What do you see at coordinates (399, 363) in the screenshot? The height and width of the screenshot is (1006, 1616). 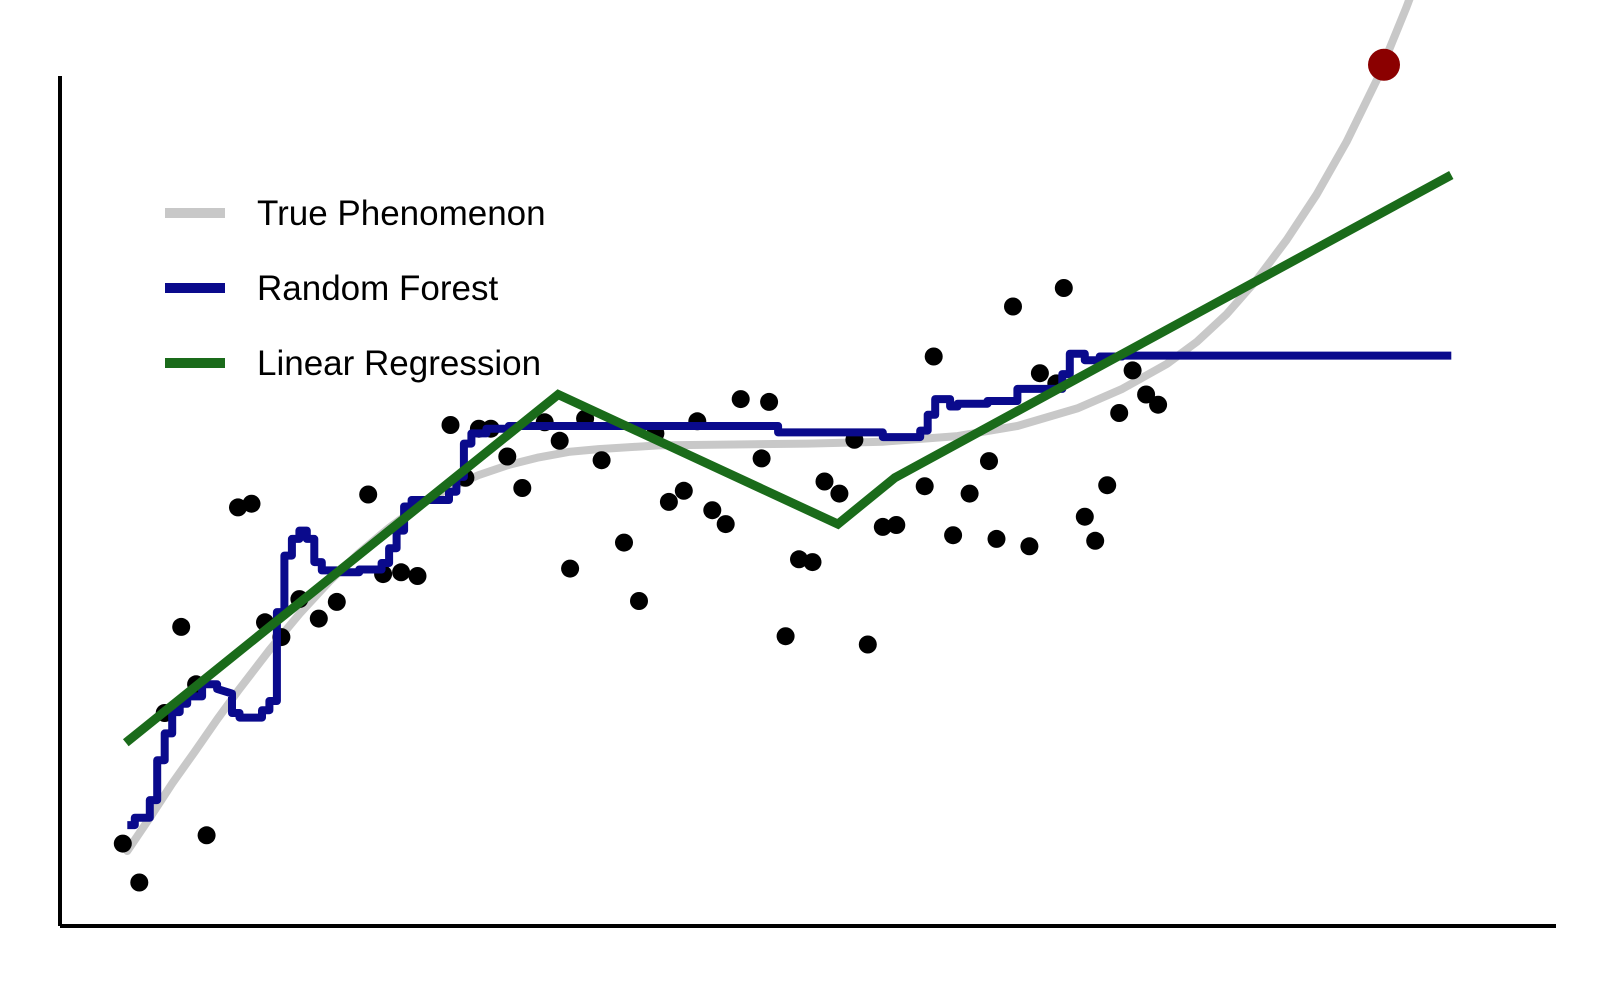 I see `legend-label-linear-regression: Linear Regression` at bounding box center [399, 363].